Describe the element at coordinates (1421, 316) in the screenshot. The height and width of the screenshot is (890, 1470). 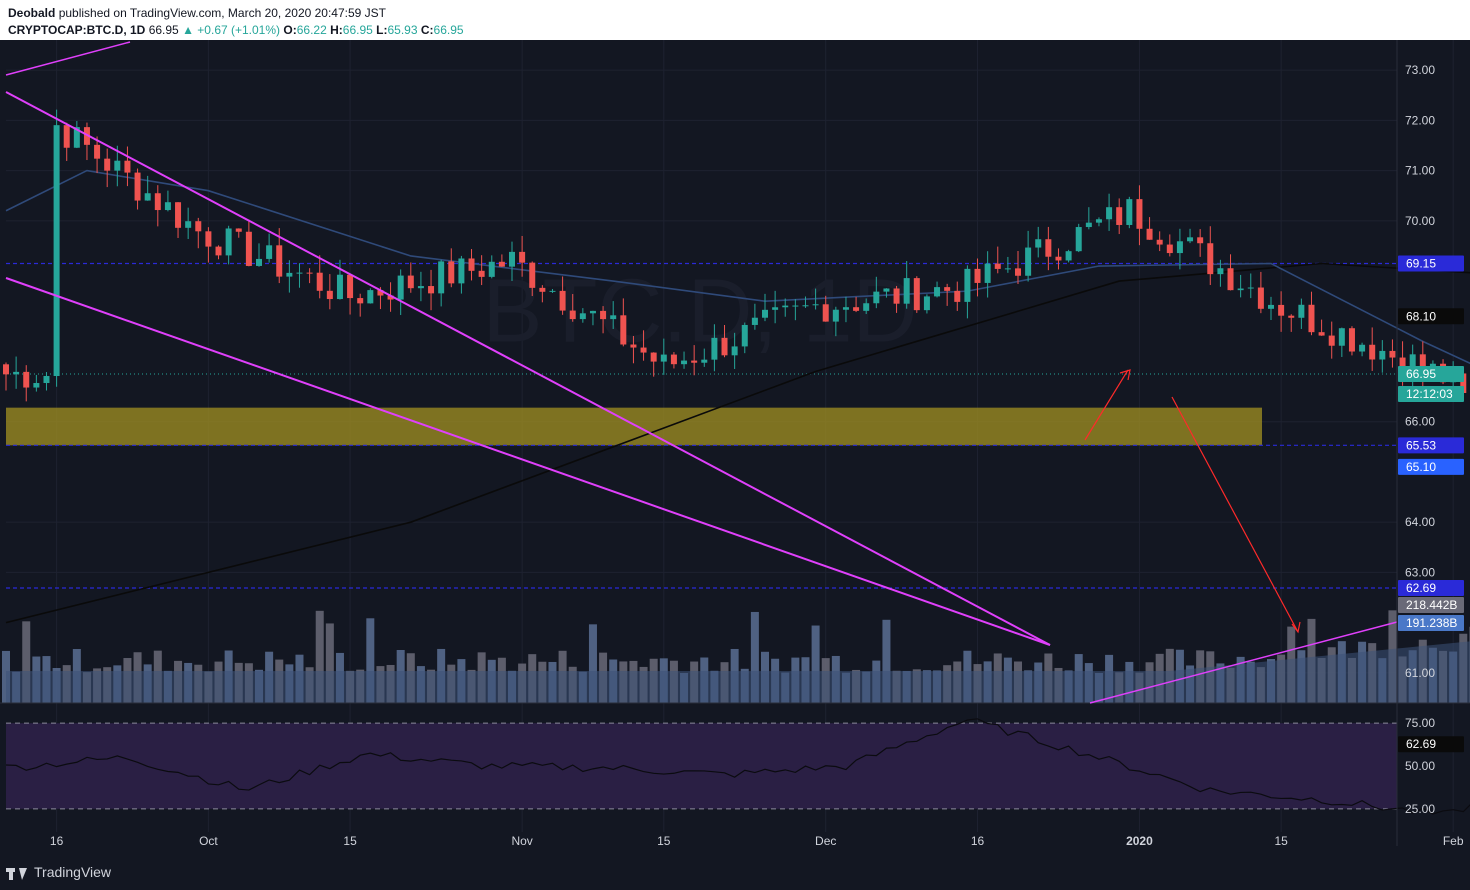
I see `ma200-tag: 68.10` at that location.